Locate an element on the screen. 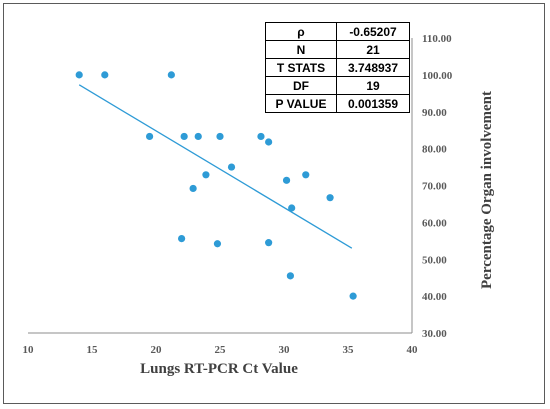 The image size is (550, 409). stats-row-rho: ρ -0.65207 is located at coordinates (337, 31).